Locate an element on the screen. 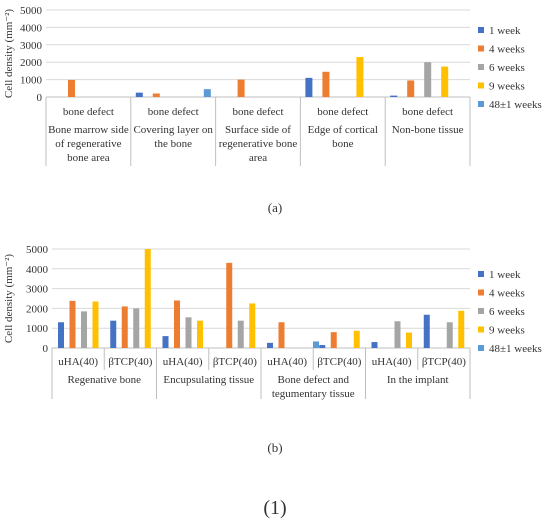 The image size is (550, 527). x-group-label: bone area is located at coordinates (88, 158).